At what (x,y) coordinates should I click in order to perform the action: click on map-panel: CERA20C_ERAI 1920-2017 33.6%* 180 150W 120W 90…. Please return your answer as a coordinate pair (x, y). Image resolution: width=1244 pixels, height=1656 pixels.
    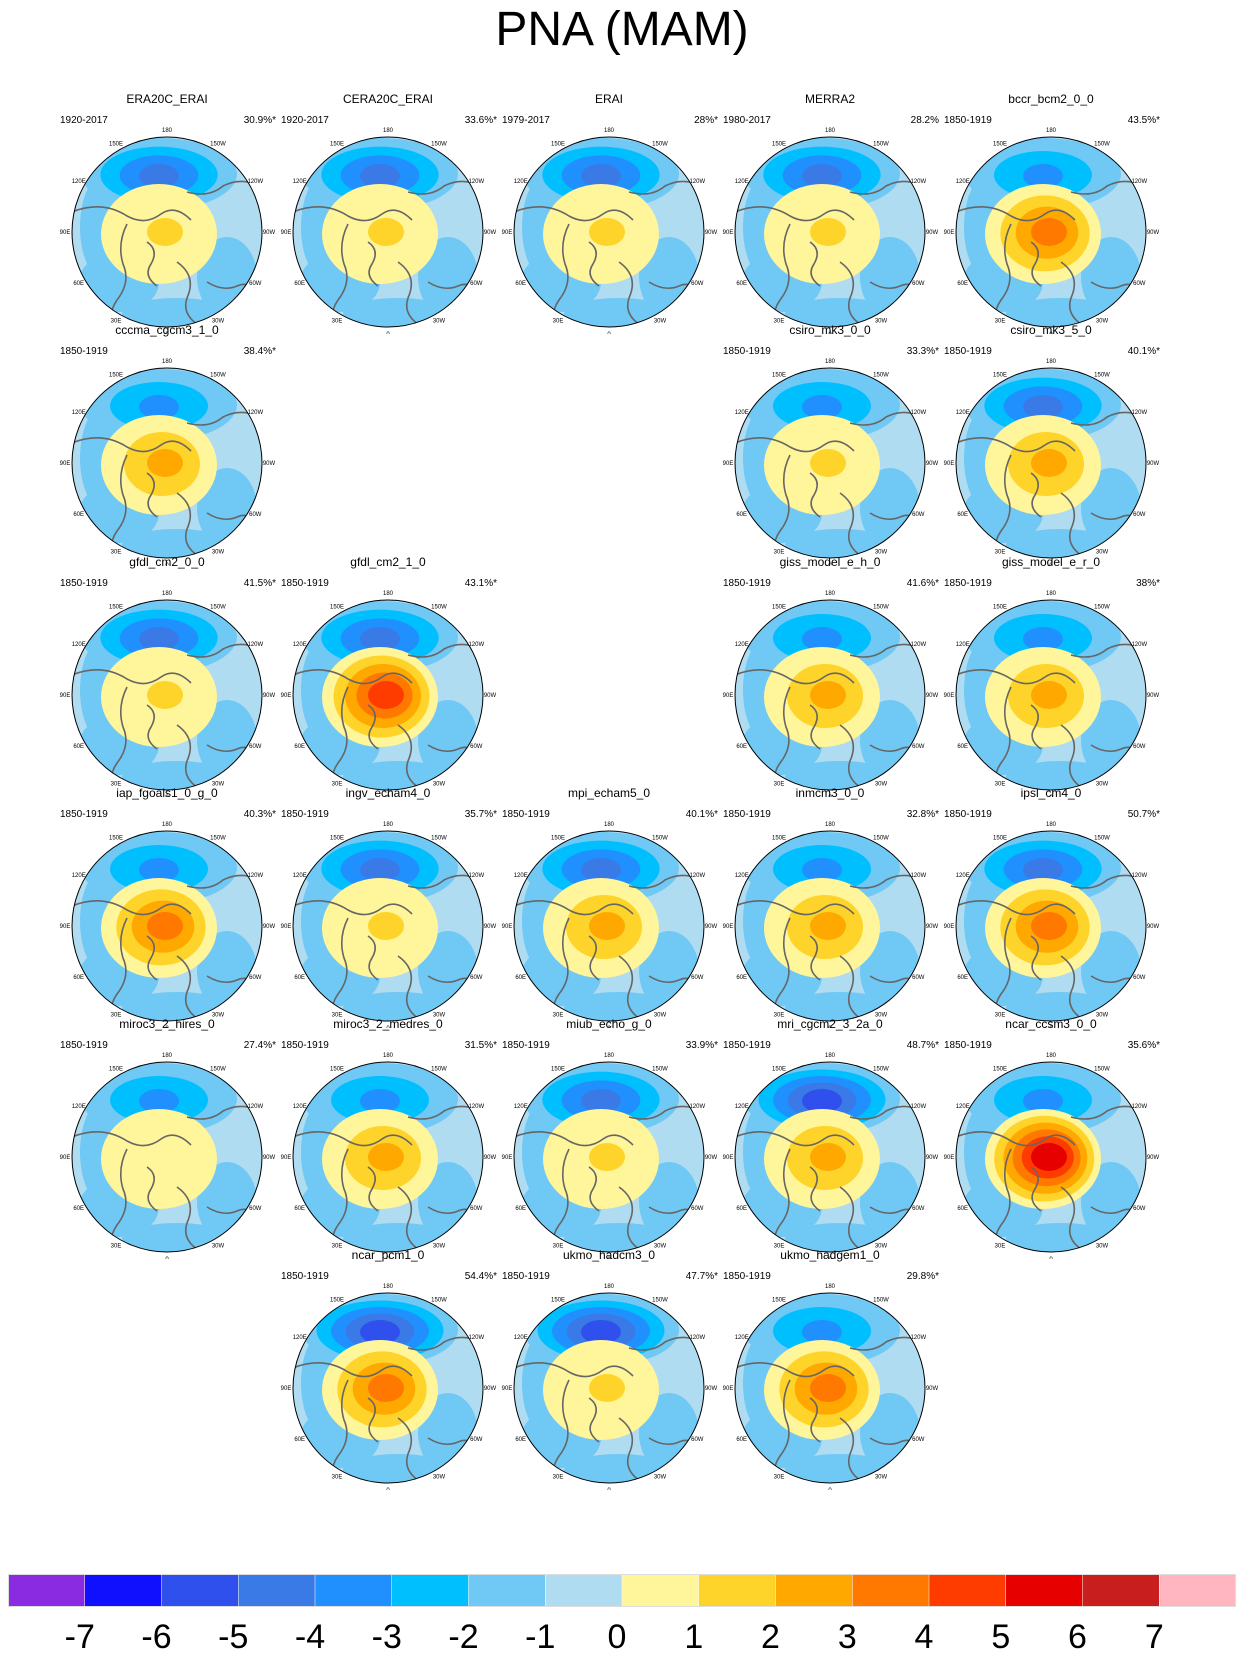
    Looking at the image, I should click on (388, 213).